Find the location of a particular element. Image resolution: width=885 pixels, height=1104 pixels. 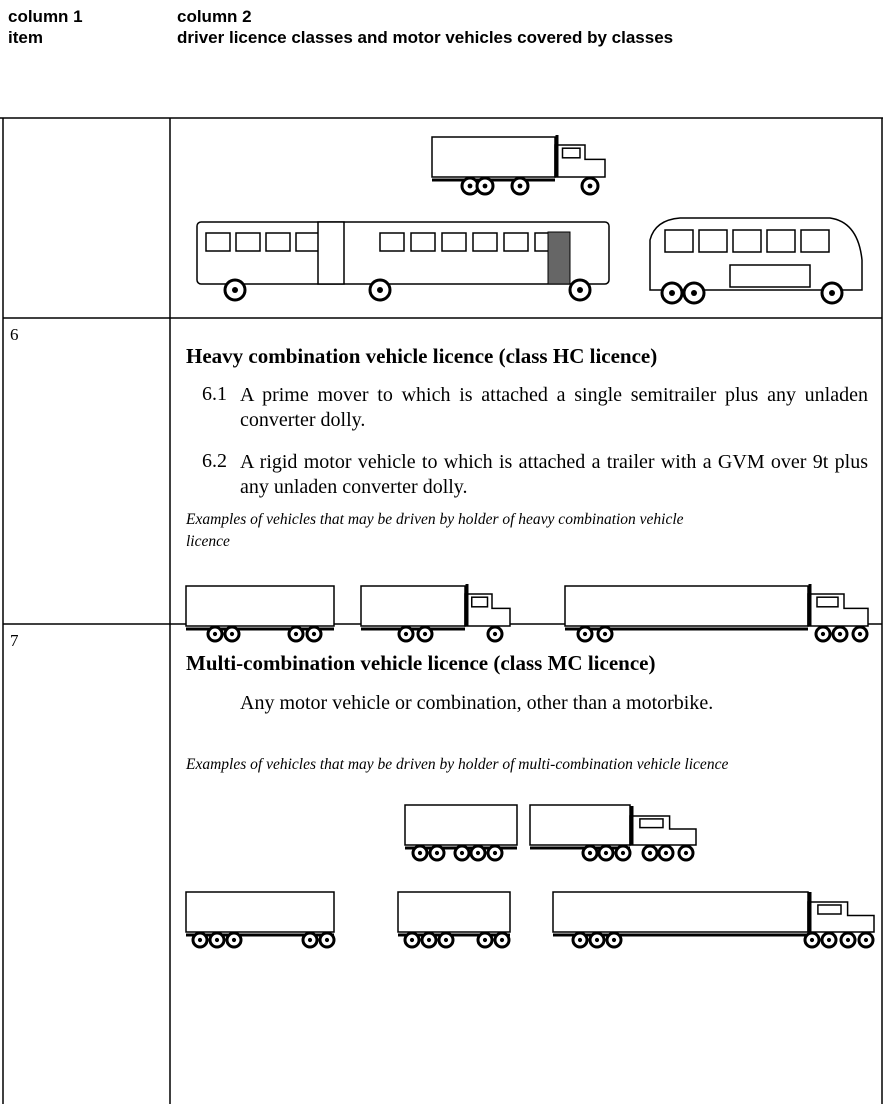

clause-number: 6.1 is located at coordinates (214, 394).